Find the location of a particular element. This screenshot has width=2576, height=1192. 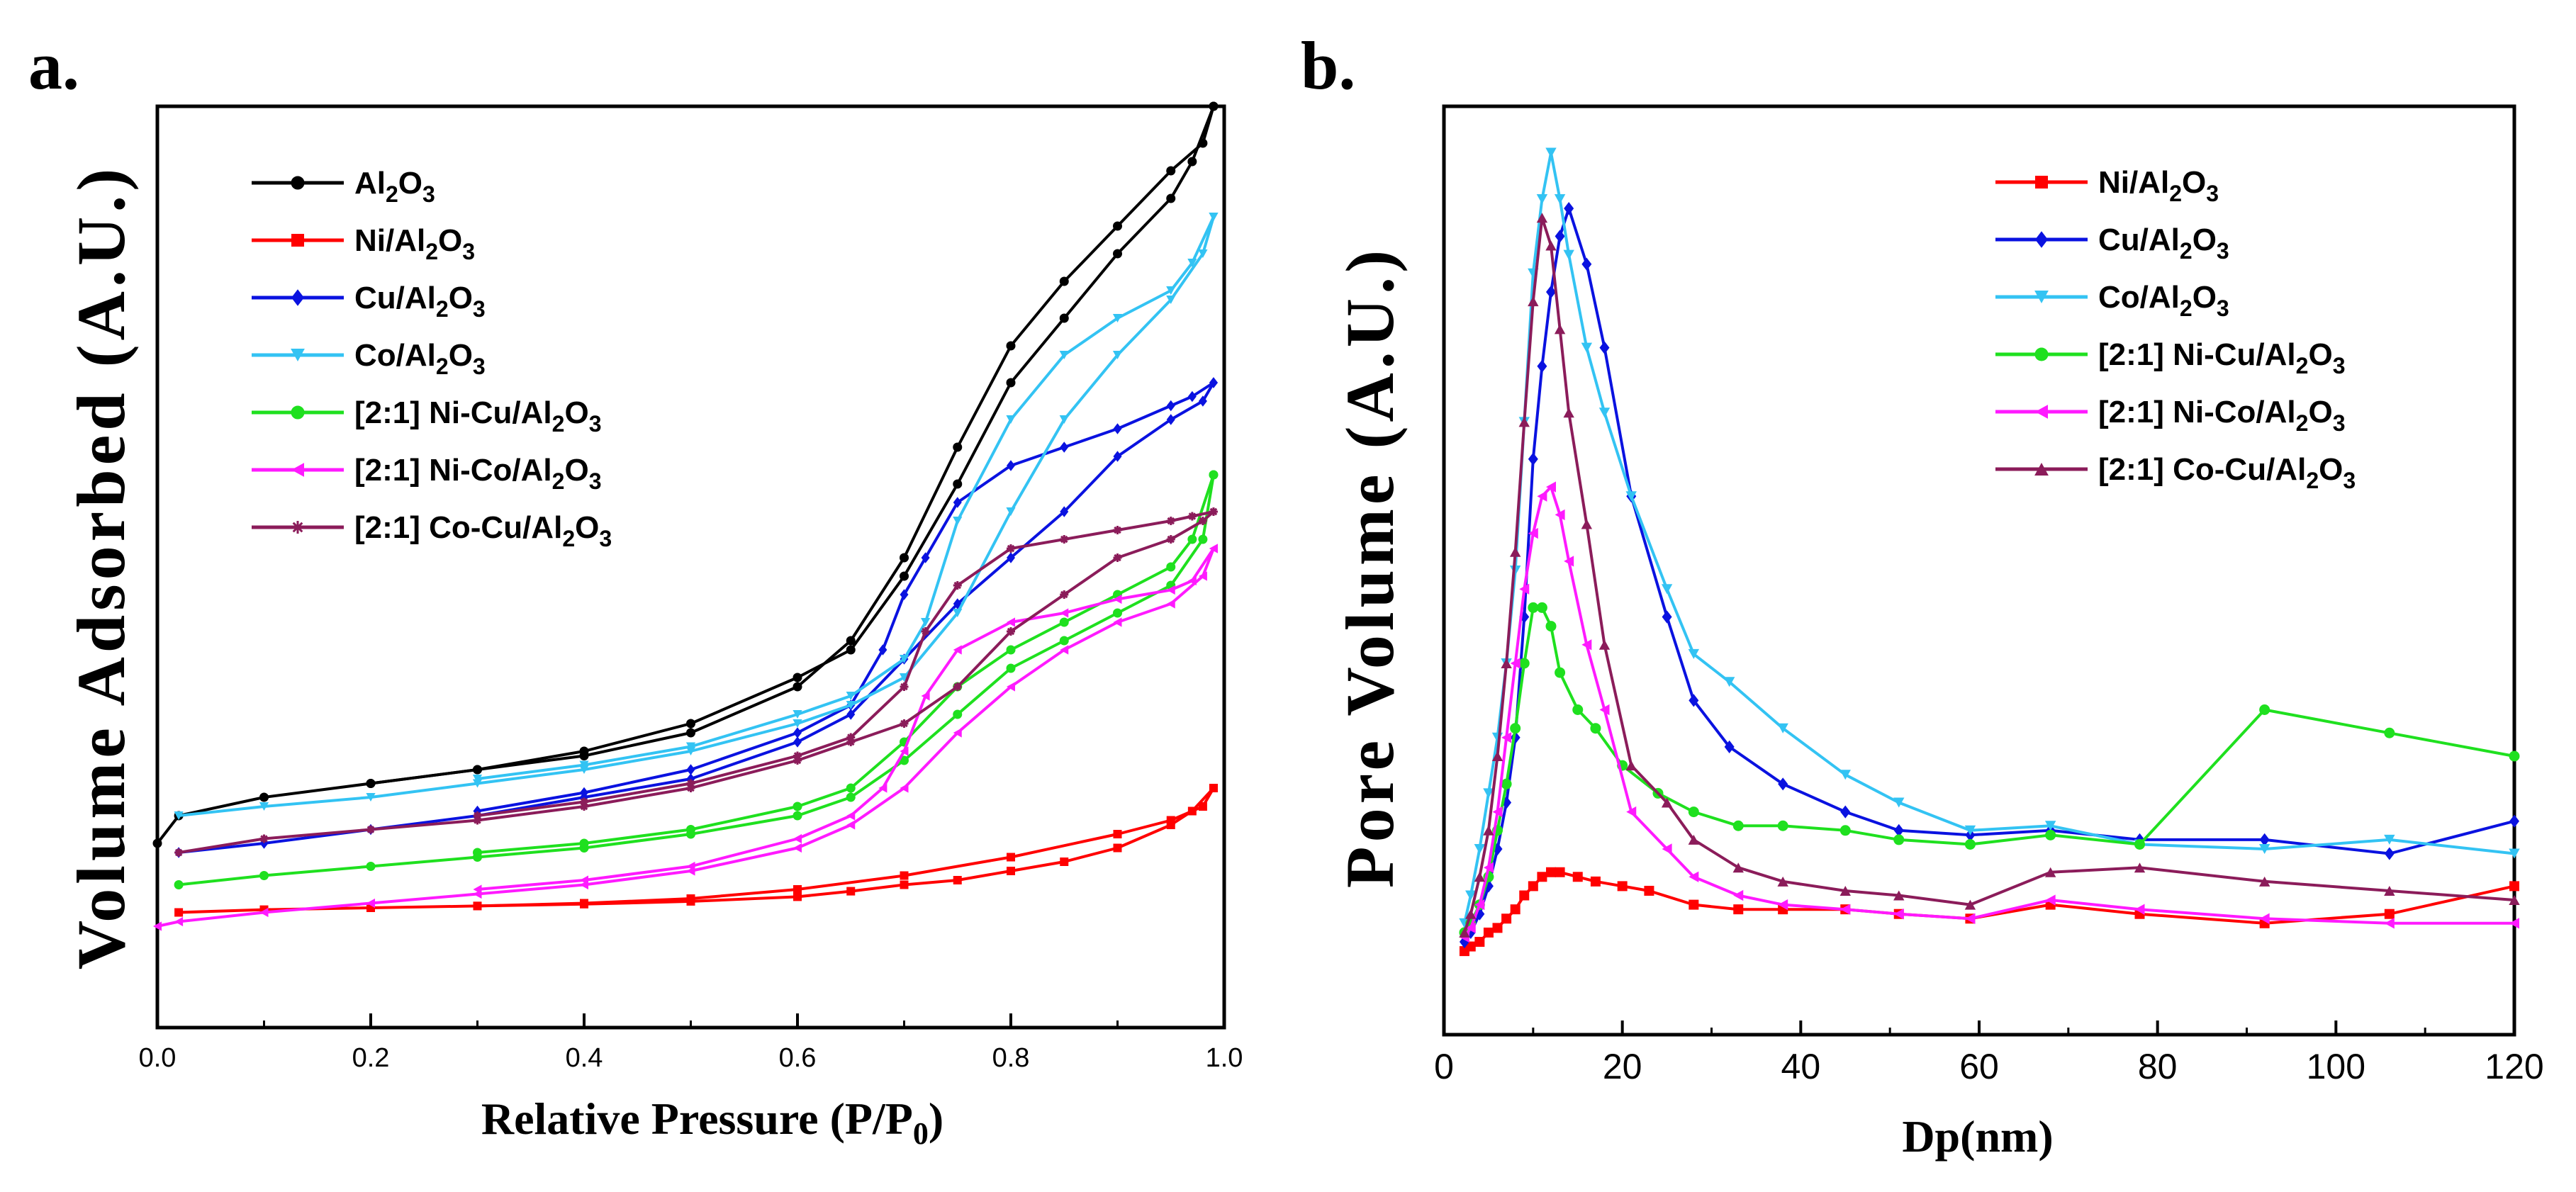

legend-item-co-al2o3: Co/Al2O3 is located at coordinates (369, 358).